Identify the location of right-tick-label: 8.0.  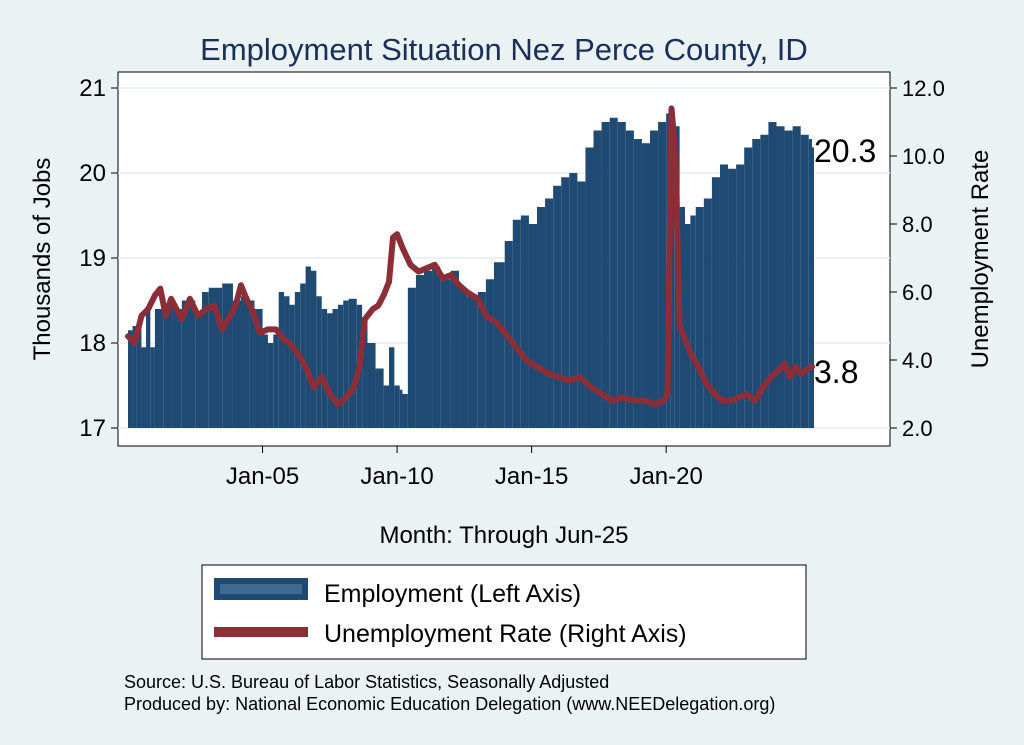
(917, 224).